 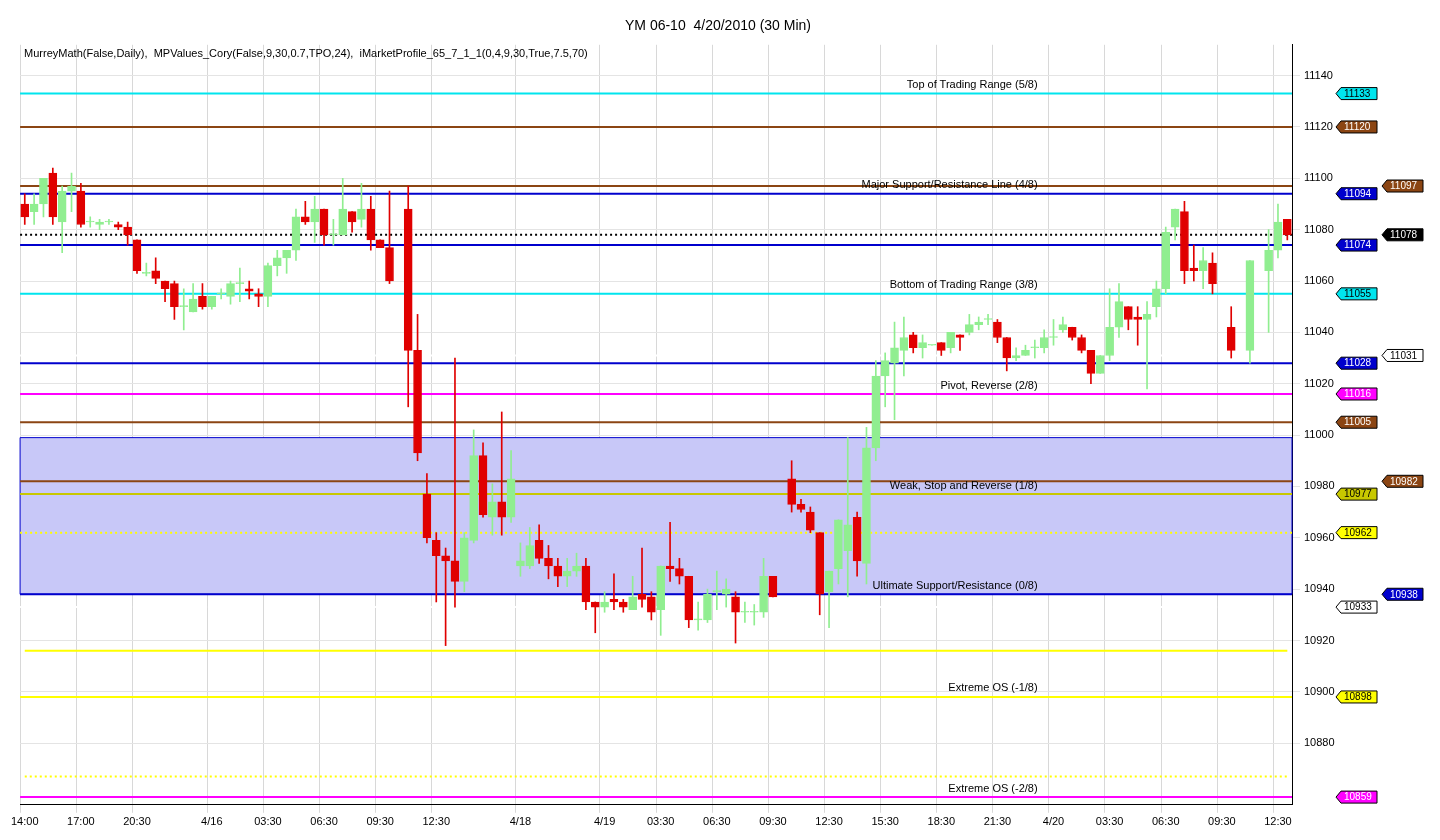 I want to click on x-tick-label: 4/19, so click(x=604, y=821).